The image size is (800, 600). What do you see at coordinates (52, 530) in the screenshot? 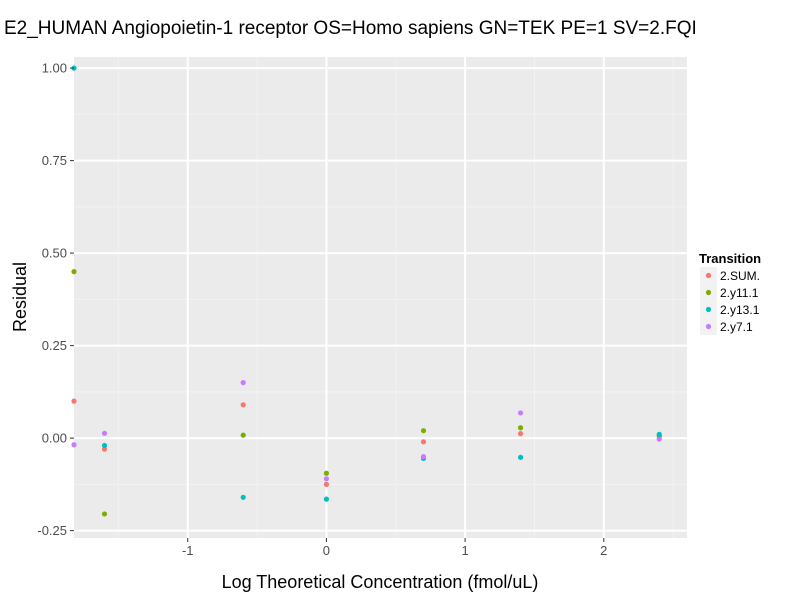
I see `y-tick-label: -0.25` at bounding box center [52, 530].